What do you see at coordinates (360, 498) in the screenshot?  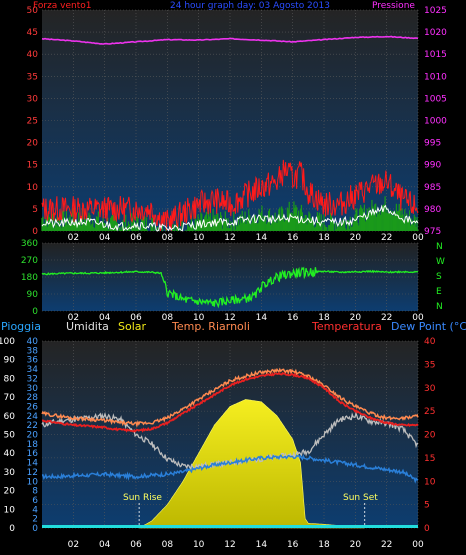 I see `sunset-label: Sun Set` at bounding box center [360, 498].